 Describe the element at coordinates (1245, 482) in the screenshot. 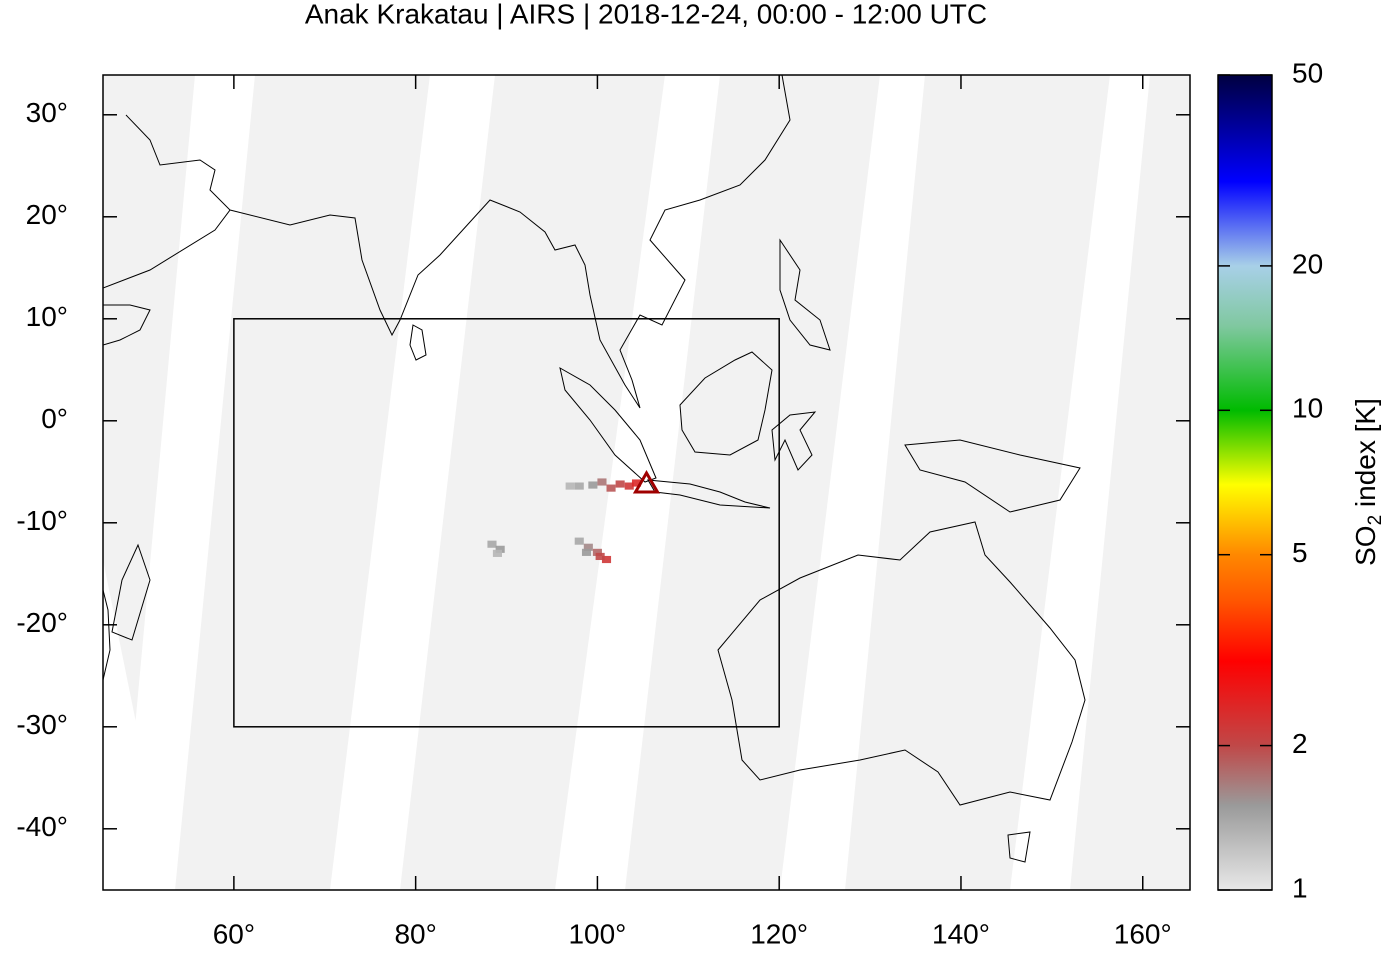

I see `colorbar` at that location.